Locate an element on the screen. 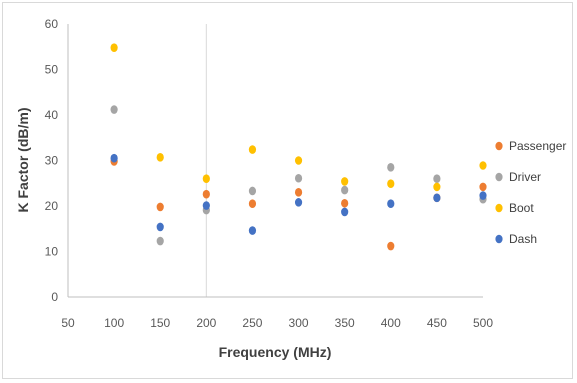 Image resolution: width=577 pixels, height=383 pixels. legend-label-boot: Boot is located at coordinates (521, 208).